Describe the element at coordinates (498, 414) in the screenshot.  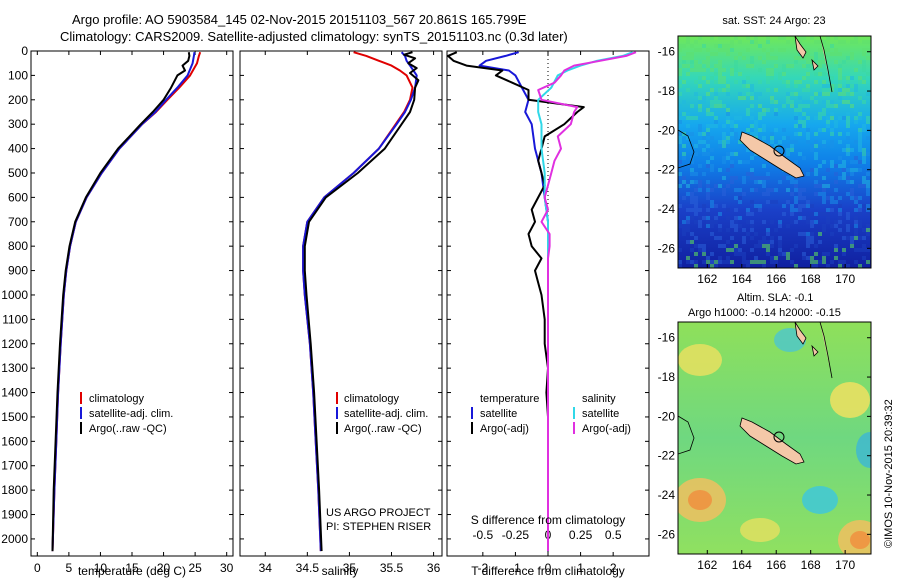
I see `legend-label-t-satellite: satellite` at that location.